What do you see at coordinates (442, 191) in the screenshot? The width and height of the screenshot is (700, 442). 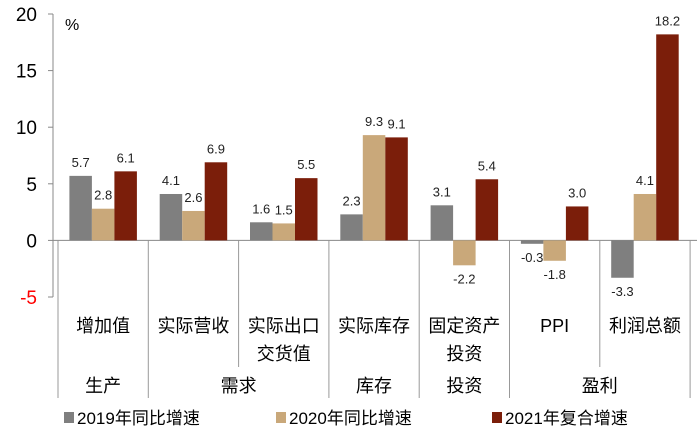 I see `data-label: 3.1` at bounding box center [442, 191].